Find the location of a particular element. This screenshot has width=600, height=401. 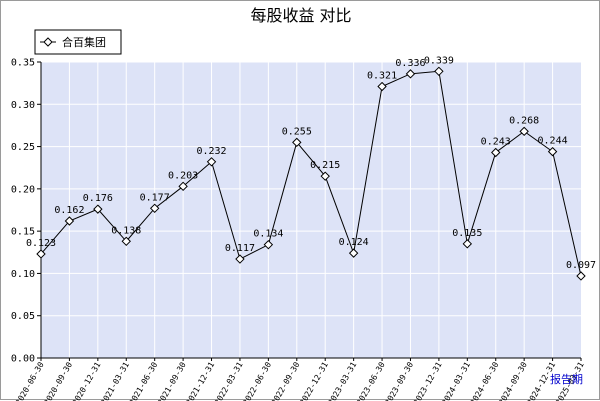

legend-entry: 合百集团 is located at coordinates (84, 42).